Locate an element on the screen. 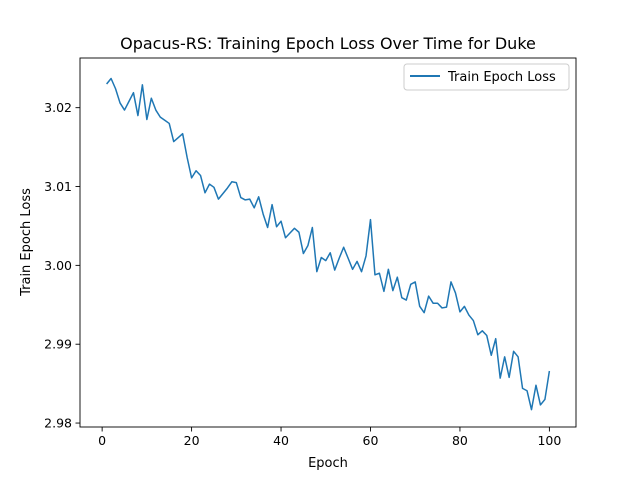  x-tick-label: 60 is located at coordinates (371, 440).